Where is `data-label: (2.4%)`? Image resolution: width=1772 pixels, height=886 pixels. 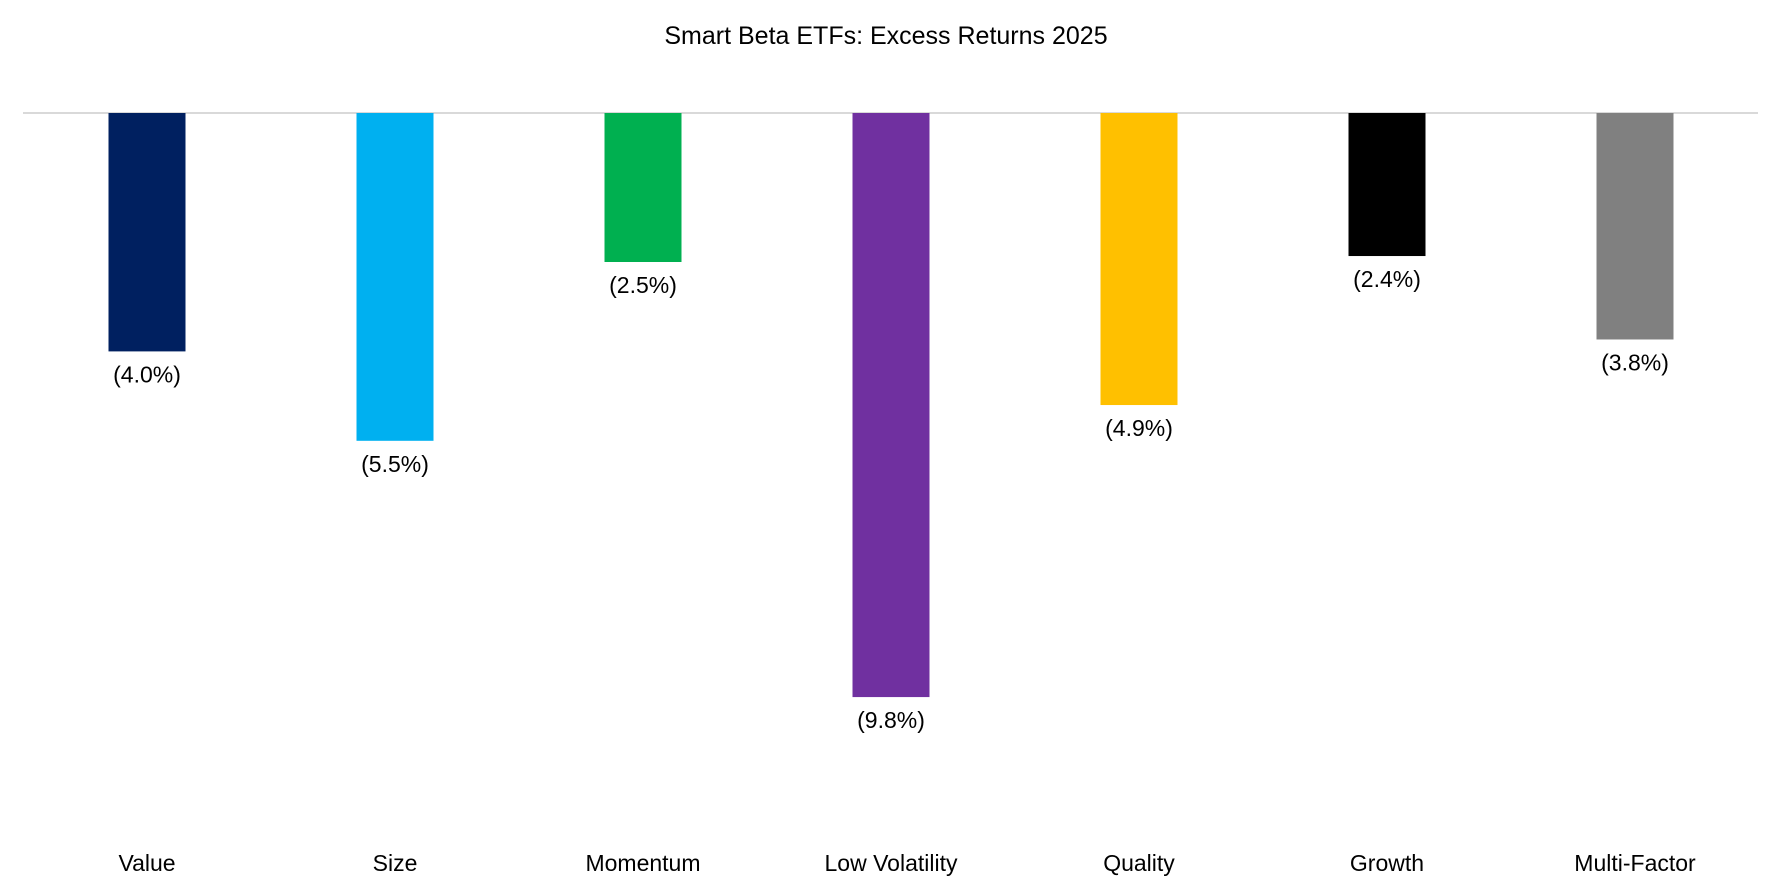
data-label: (2.4%) is located at coordinates (1387, 279).